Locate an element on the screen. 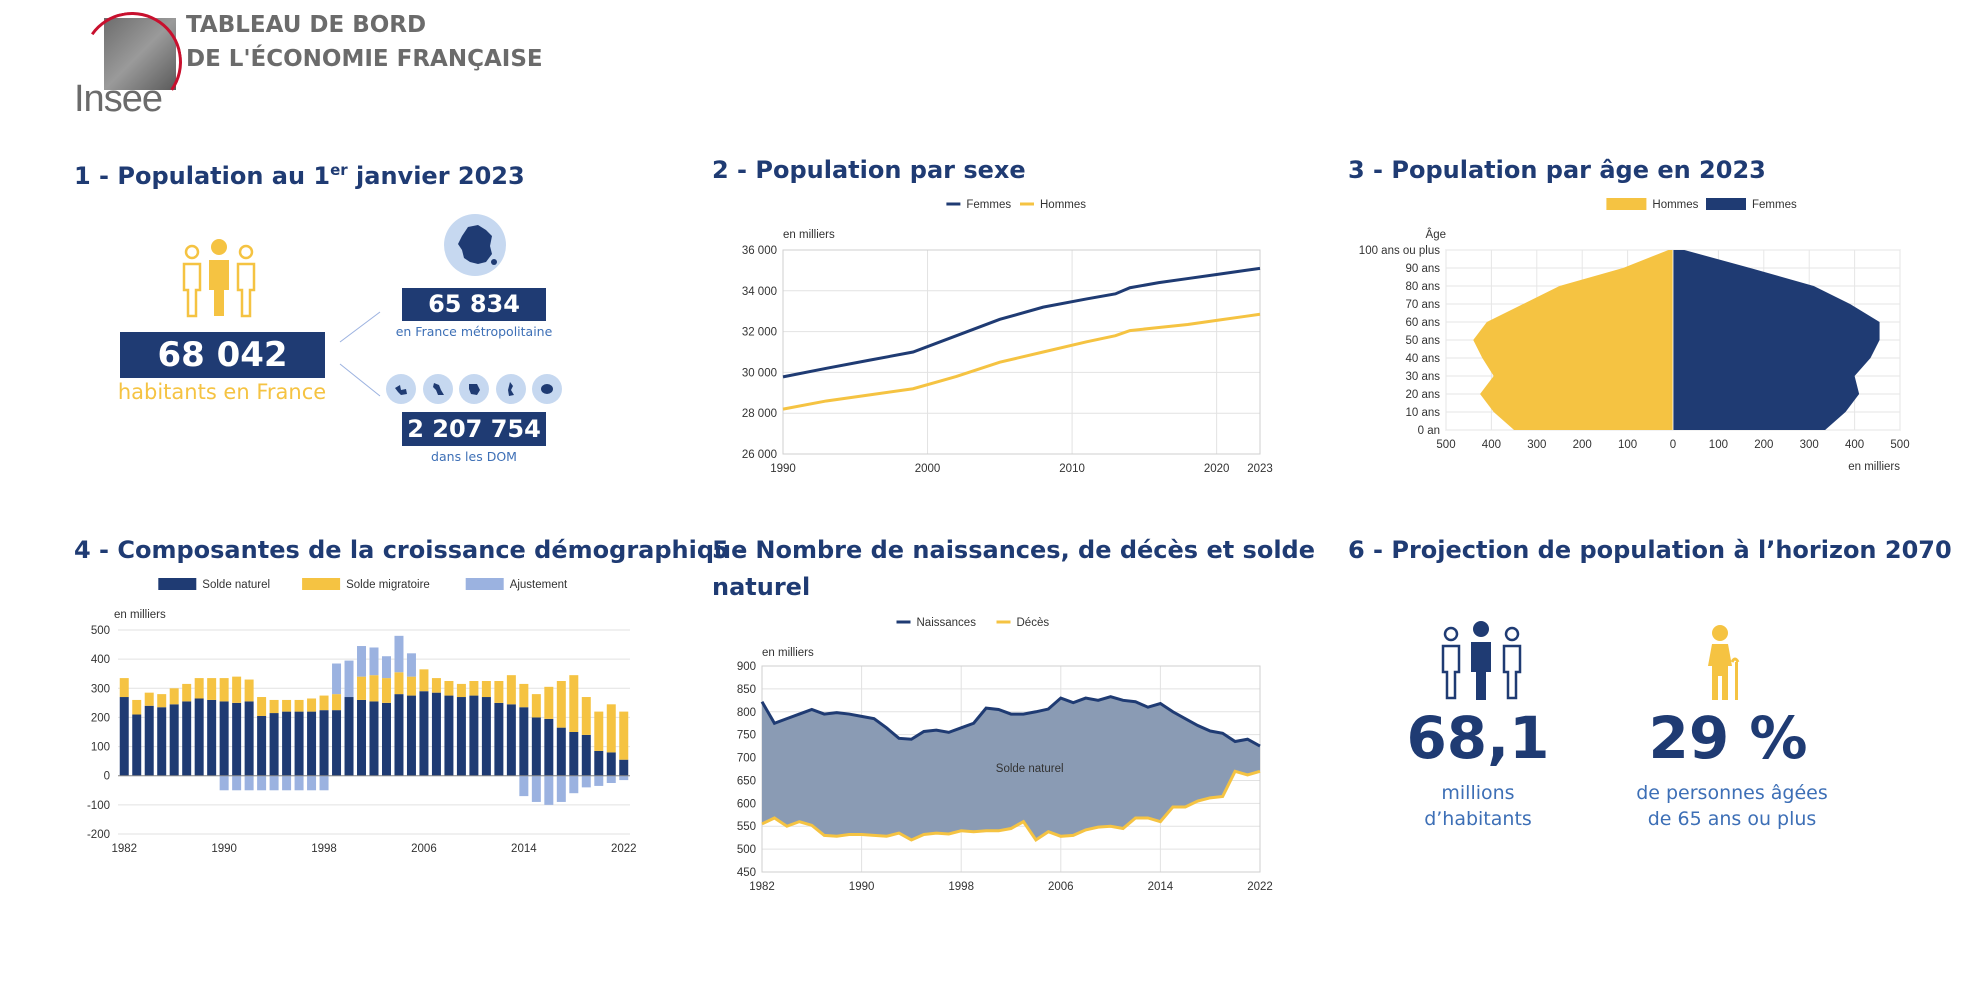 The width and height of the screenshot is (1972, 1006). bar-0-2022 is located at coordinates (624, 767).